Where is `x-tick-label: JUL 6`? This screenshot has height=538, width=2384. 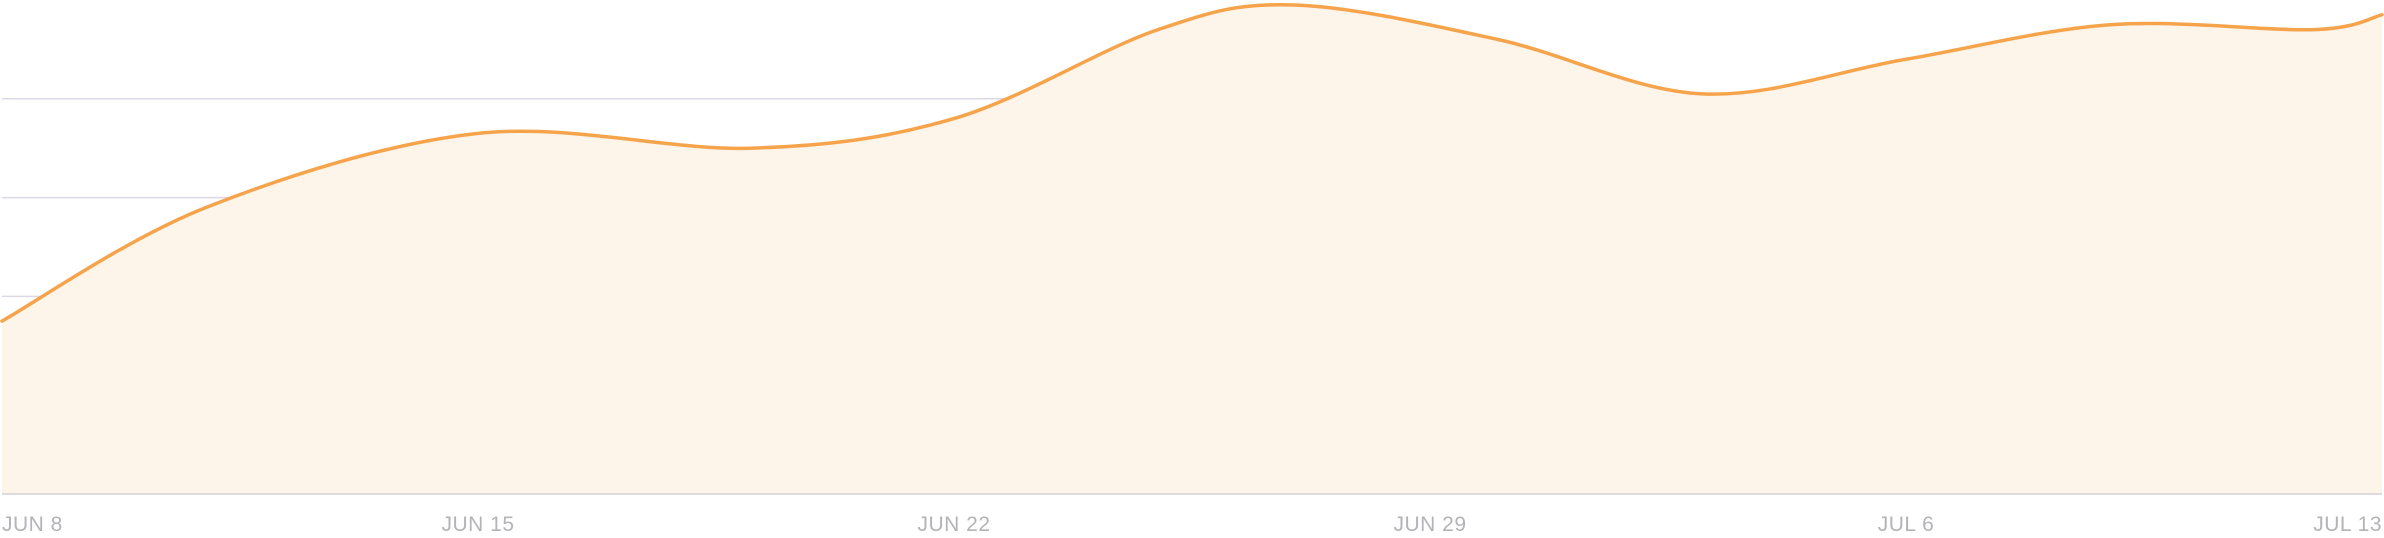
x-tick-label: JUL 6 is located at coordinates (1906, 524).